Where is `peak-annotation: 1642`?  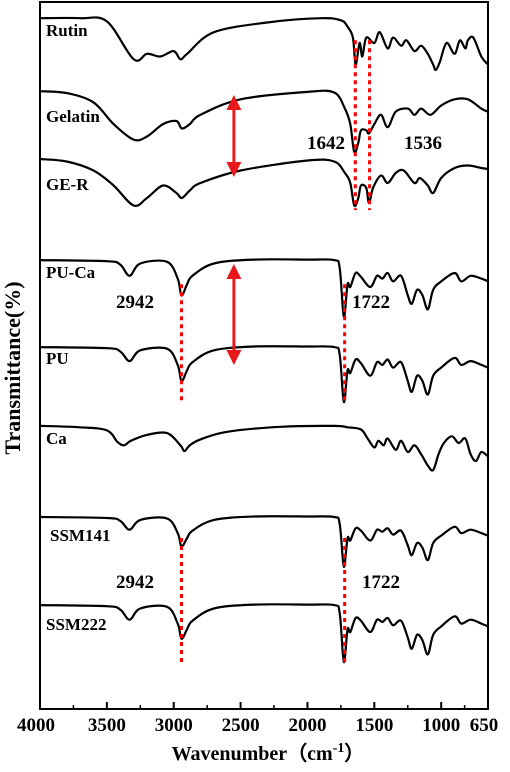
peak-annotation: 1642 is located at coordinates (326, 143).